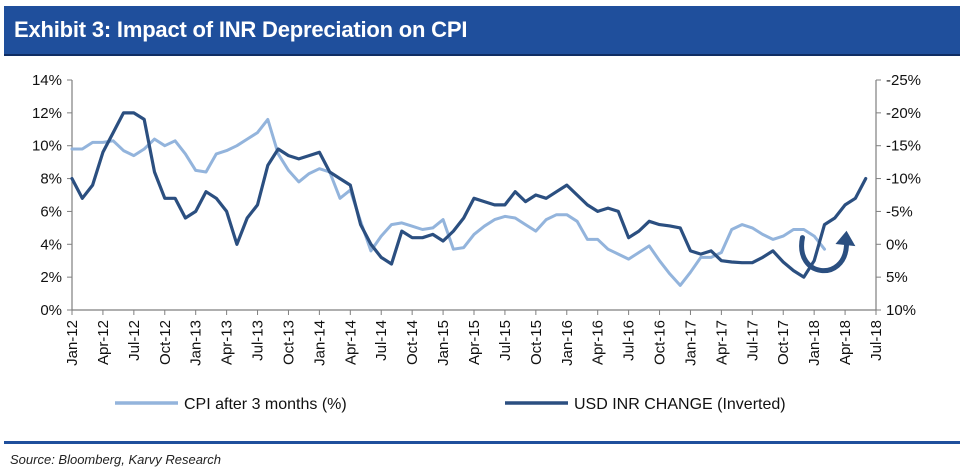  Describe the element at coordinates (903, 80) in the screenshot. I see `right-y-tick-label: -25%` at that location.